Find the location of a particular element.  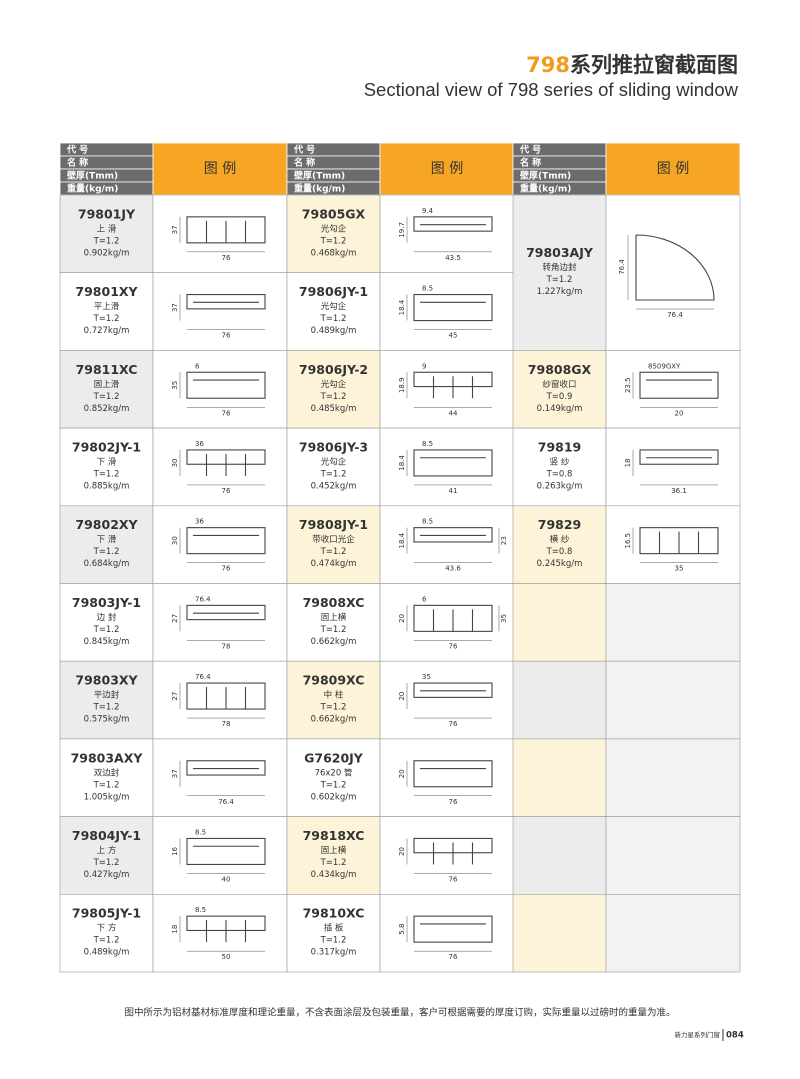

profile-weight: 0.662kg/m is located at coordinates (334, 642).